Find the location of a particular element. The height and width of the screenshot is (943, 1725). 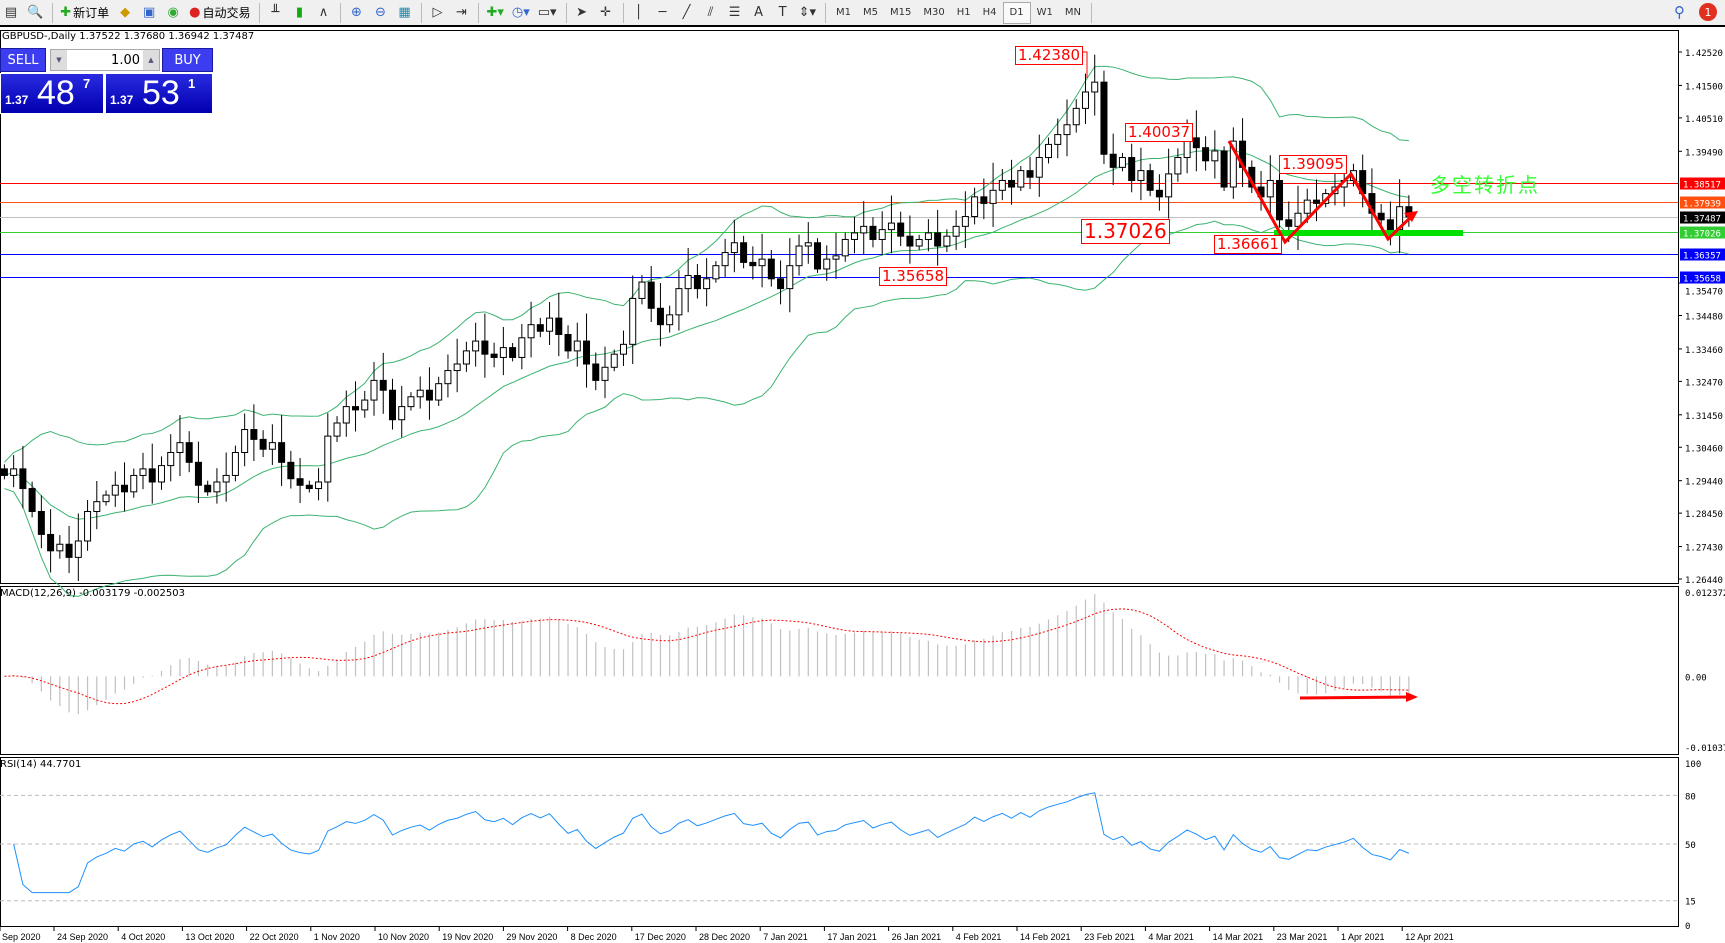

annotation-high: 1.42380 is located at coordinates (1049, 55).